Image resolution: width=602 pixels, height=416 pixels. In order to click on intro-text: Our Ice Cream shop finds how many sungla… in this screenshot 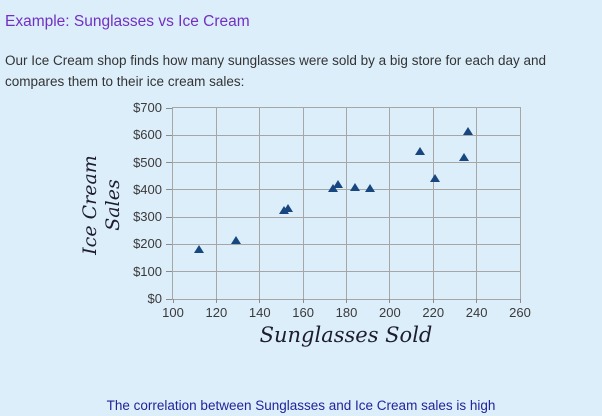, I will do `click(276, 71)`.